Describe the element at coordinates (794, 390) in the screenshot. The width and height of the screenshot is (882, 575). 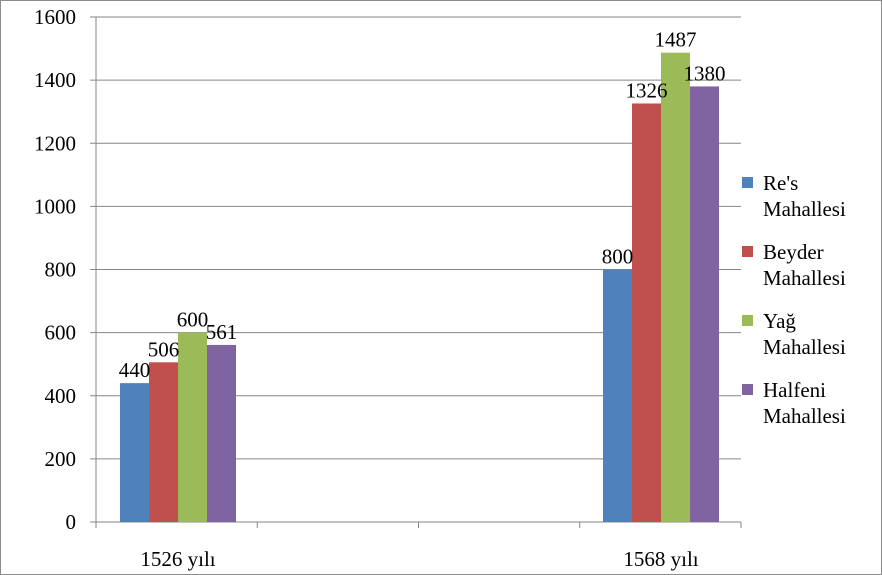
I see `legend-label: Halfeni` at that location.